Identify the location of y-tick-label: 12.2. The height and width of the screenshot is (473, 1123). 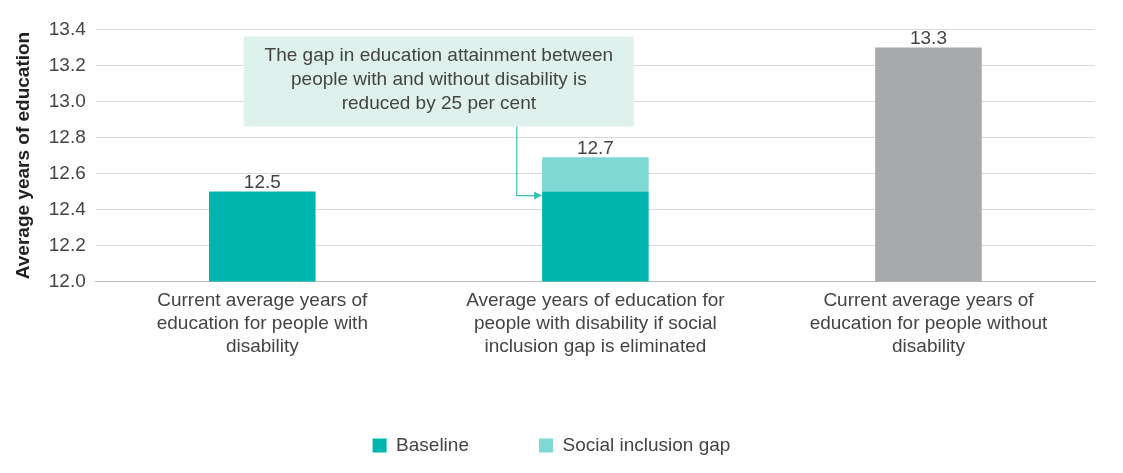
(67, 244).